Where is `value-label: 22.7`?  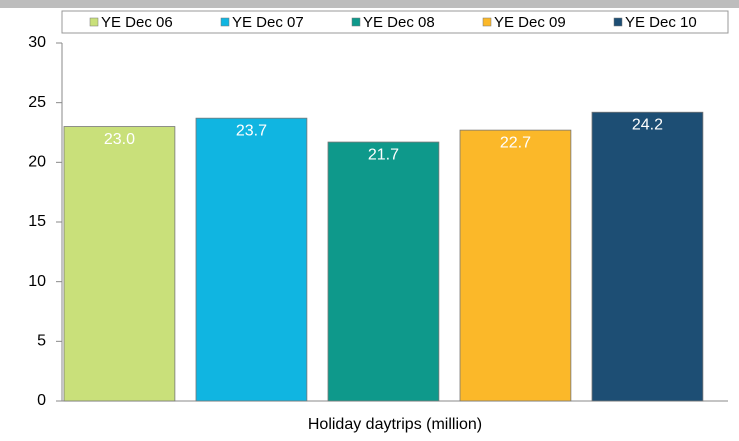
value-label: 22.7 is located at coordinates (515, 142).